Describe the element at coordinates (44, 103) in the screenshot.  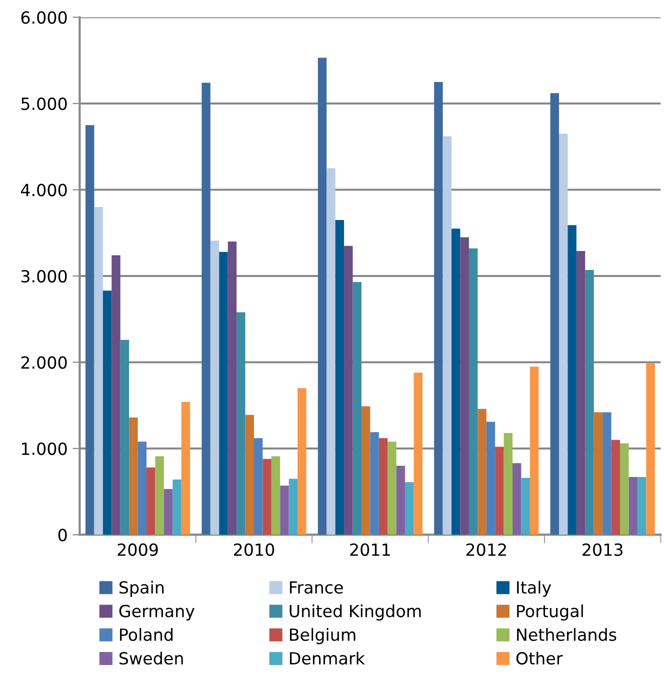
I see `y-tick-label: 5.000` at that location.